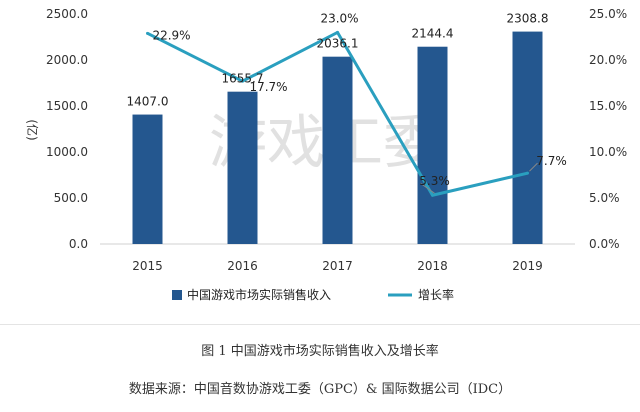 The image size is (640, 412). I want to click on bar-value-label: 2036.1, so click(338, 44).